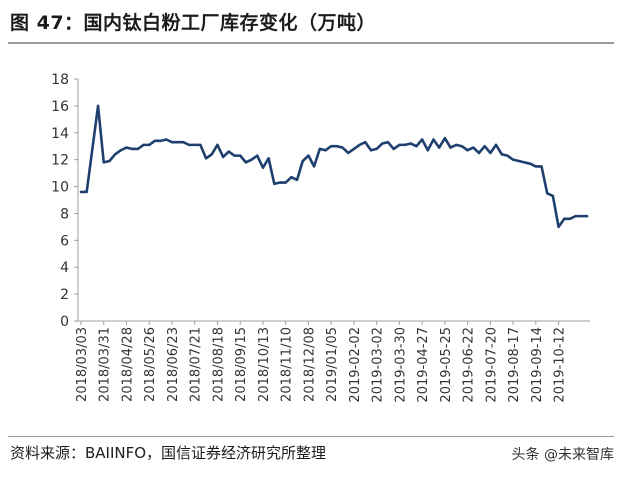 This screenshot has width=622, height=479. Describe the element at coordinates (127, 364) in the screenshot. I see `x-tick-label: 2018/04/28` at that location.